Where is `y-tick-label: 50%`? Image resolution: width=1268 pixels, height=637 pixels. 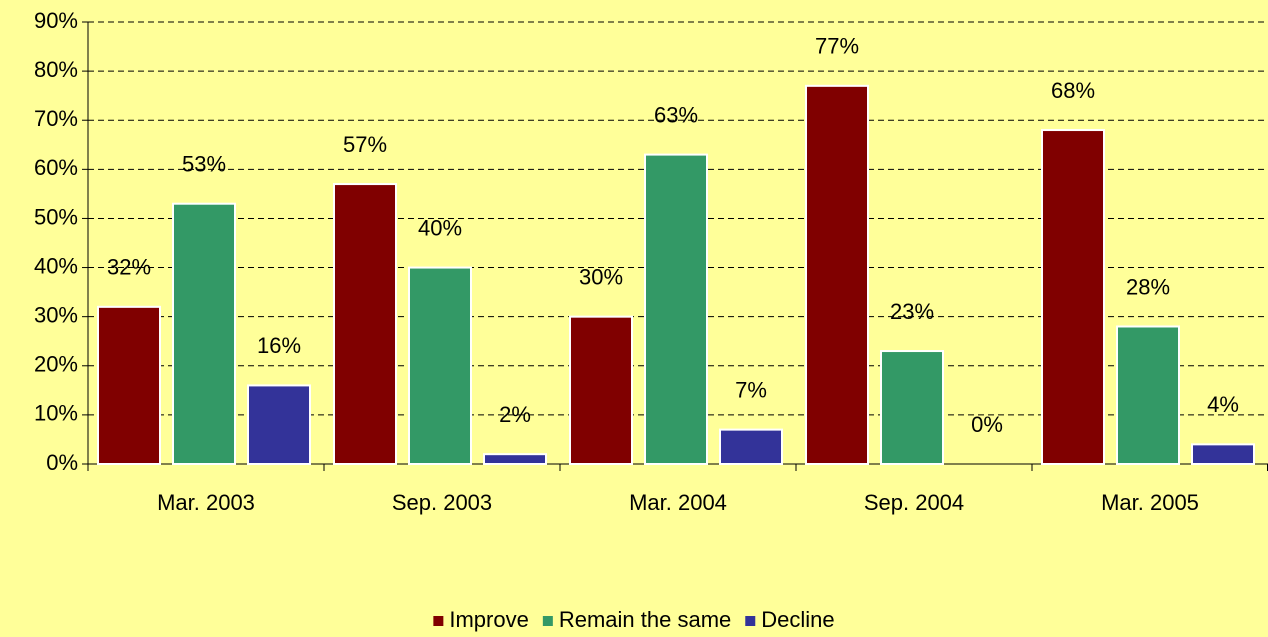 y-tick-label: 50% is located at coordinates (56, 216).